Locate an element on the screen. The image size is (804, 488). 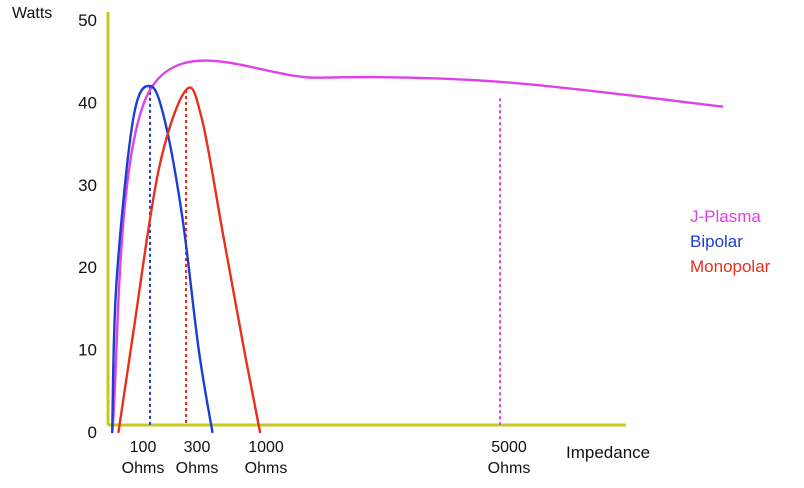
legend-item-bipolar: Bipolar is located at coordinates (716, 241).